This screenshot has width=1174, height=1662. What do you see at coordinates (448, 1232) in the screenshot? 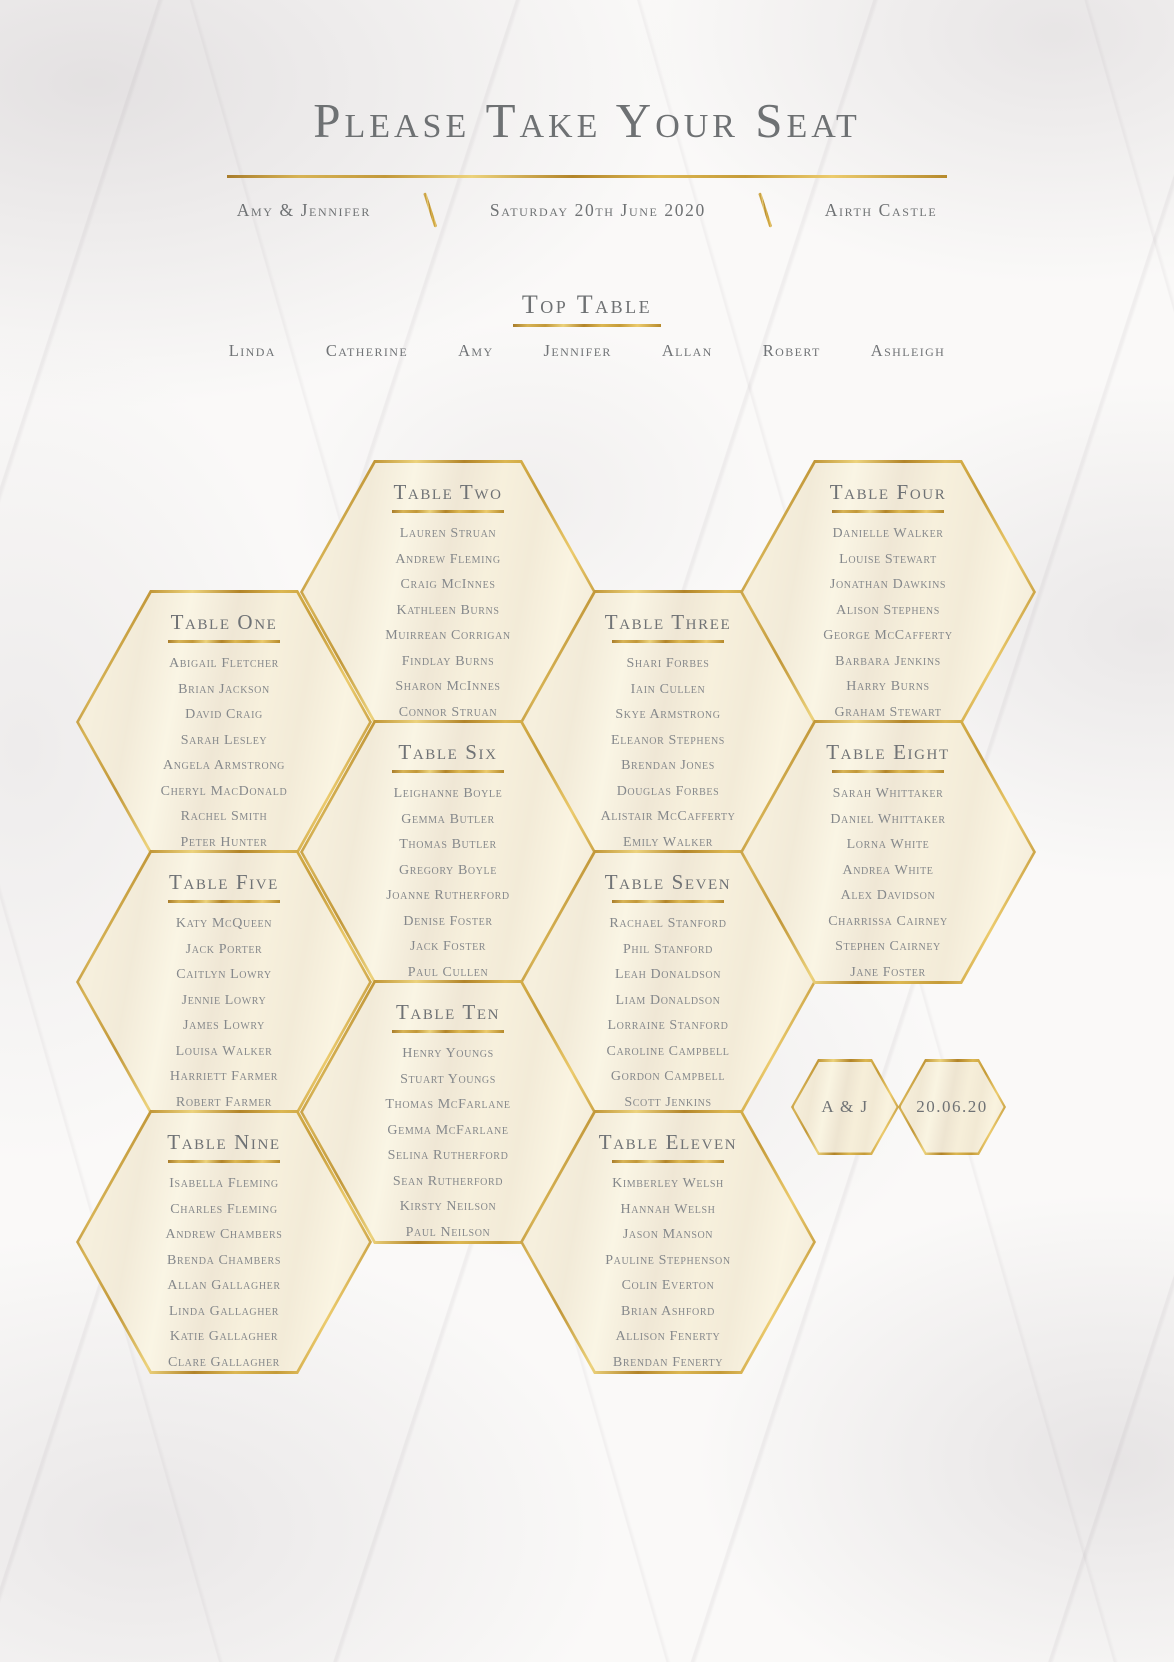
I see `guest-name: Paul Neilson` at bounding box center [448, 1232].